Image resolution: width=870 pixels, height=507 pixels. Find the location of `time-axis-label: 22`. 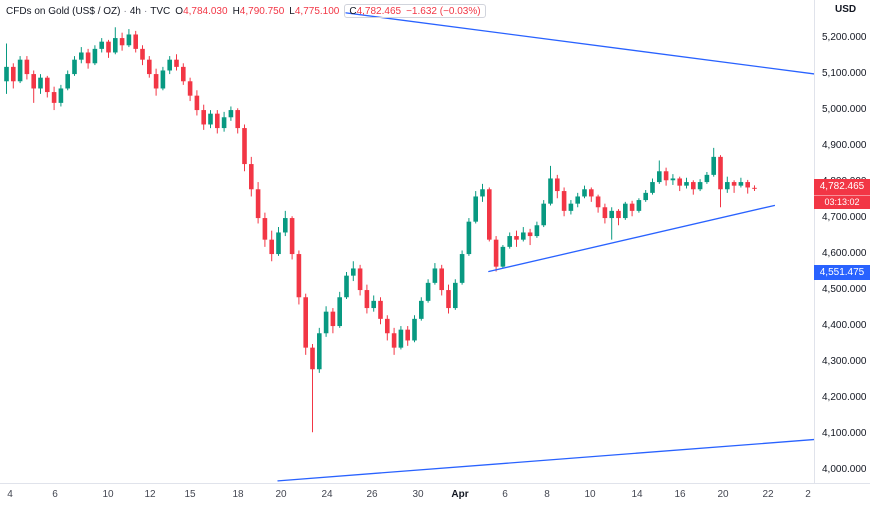

time-axis-label: 22 is located at coordinates (768, 494).